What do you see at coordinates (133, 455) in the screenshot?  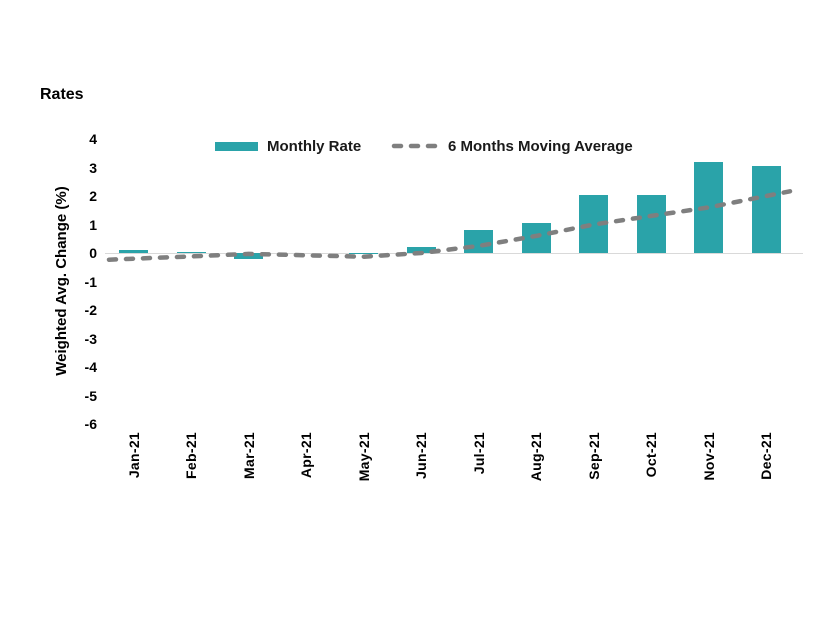 I see `x-tick-label: Jan-21` at bounding box center [133, 455].